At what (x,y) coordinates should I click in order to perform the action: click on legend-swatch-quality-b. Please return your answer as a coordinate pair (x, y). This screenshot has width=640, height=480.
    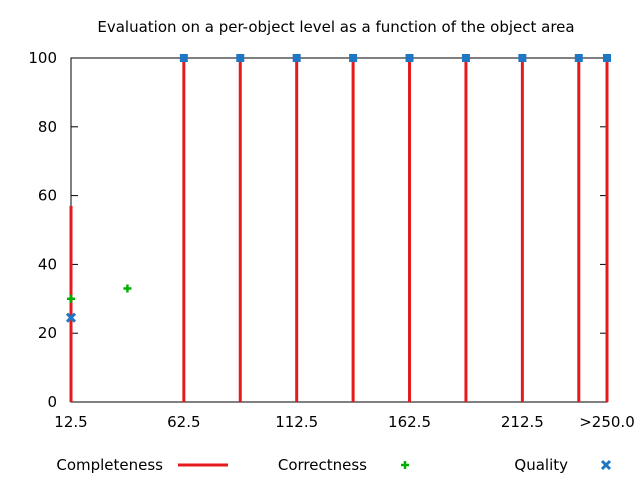
    Looking at the image, I should click on (606, 465).